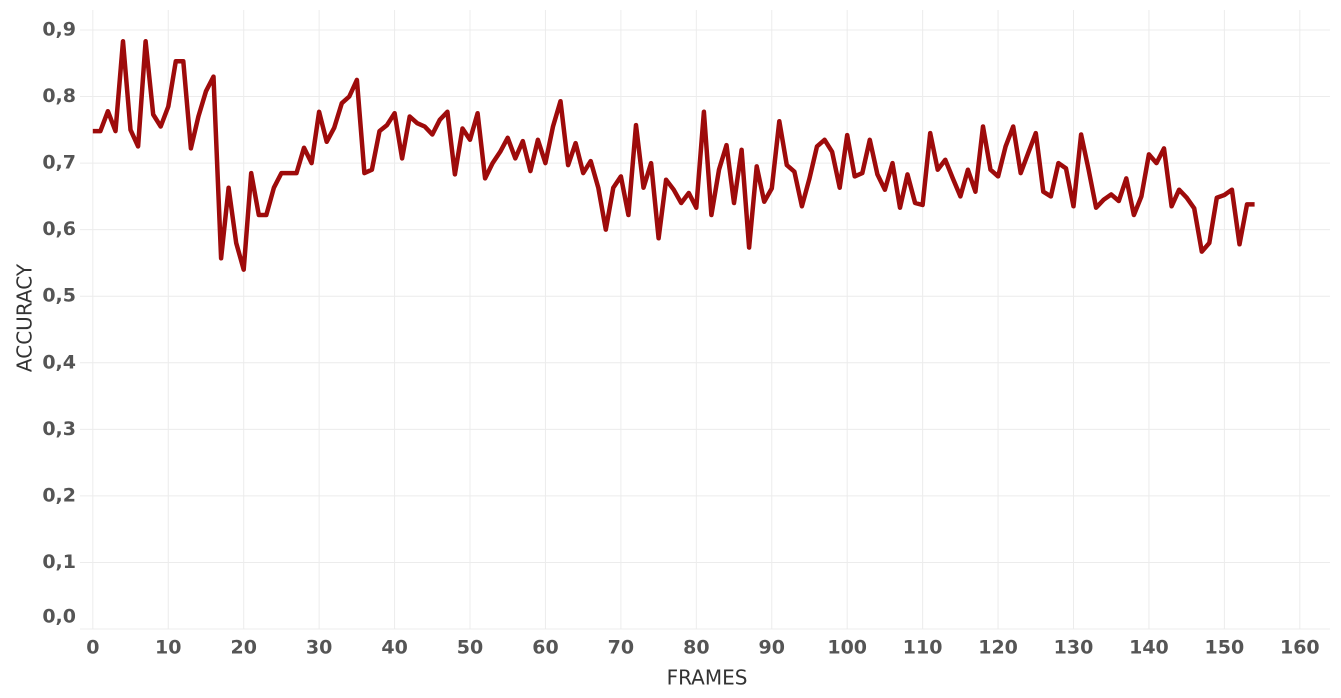  Describe the element at coordinates (59, 495) in the screenshot. I see `y-tick-label: 0,2` at that location.